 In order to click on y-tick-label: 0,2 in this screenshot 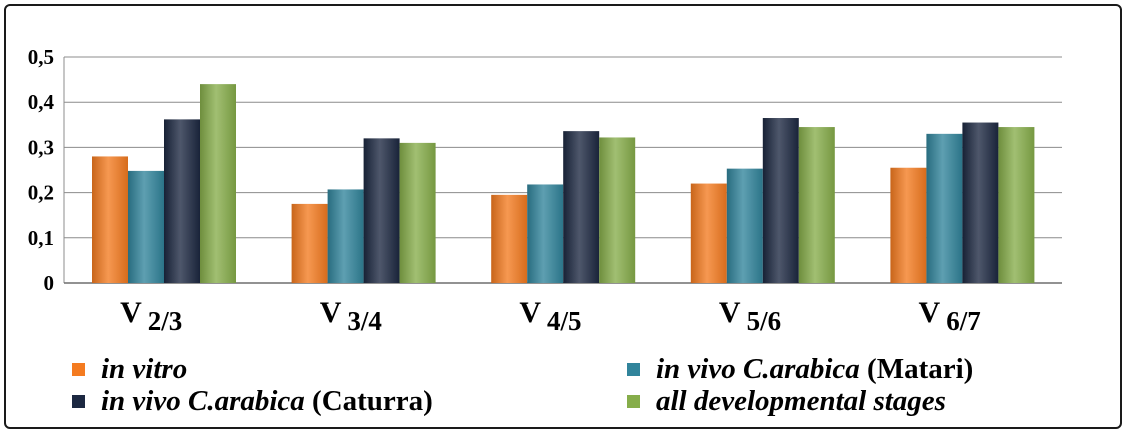, I will do `click(41, 193)`.